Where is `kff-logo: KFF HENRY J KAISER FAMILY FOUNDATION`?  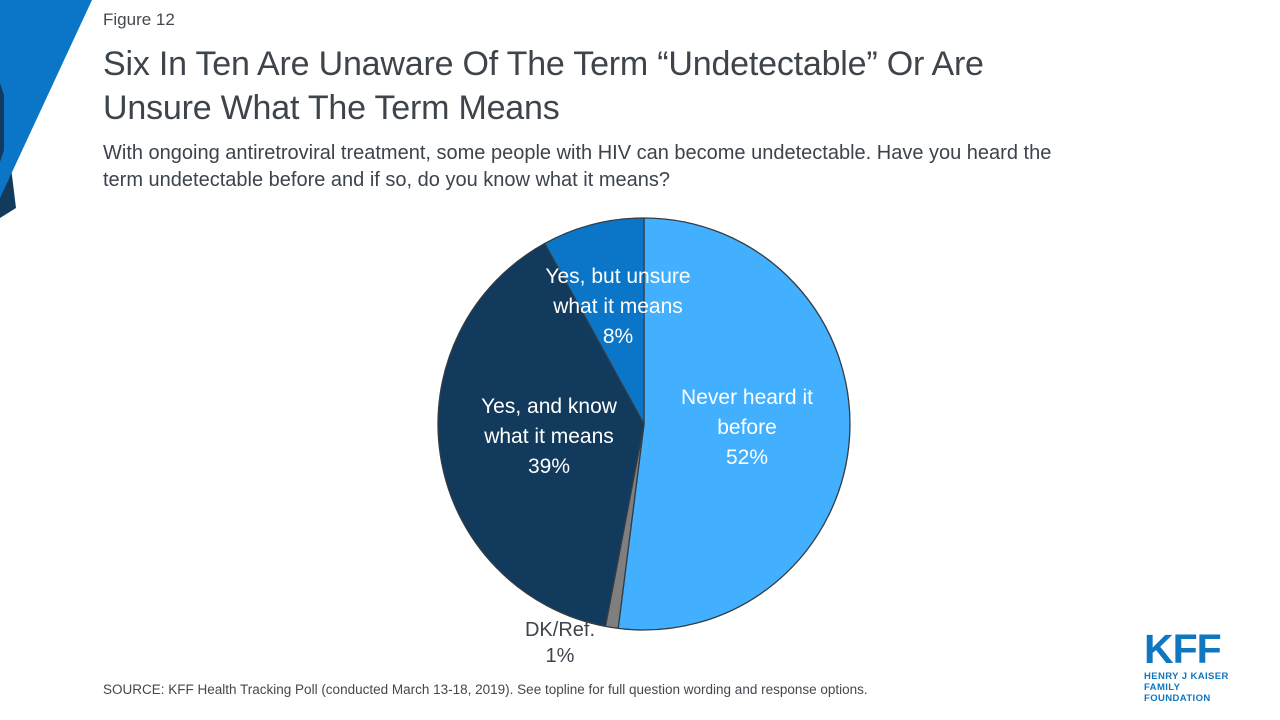 kff-logo: KFF HENRY J KAISER FAMILY FOUNDATION is located at coordinates (1191, 665).